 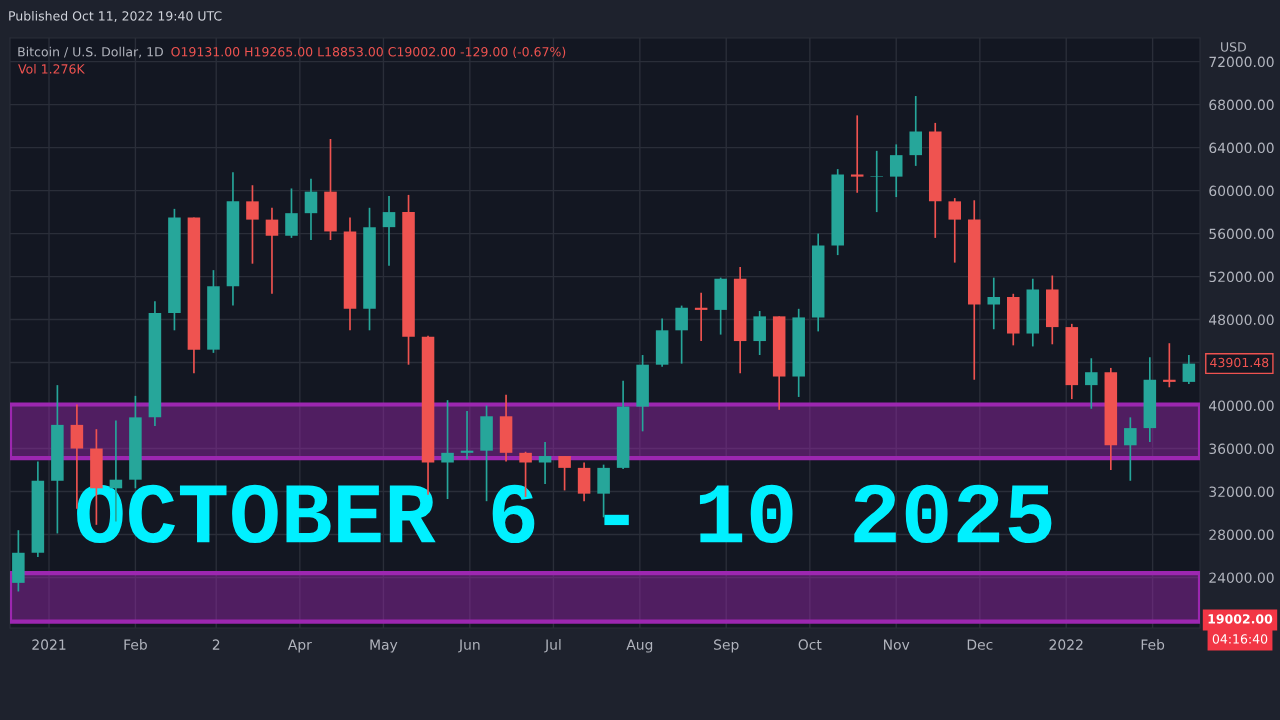 I want to click on y-tick-label: 60000.00, so click(x=1241, y=191).